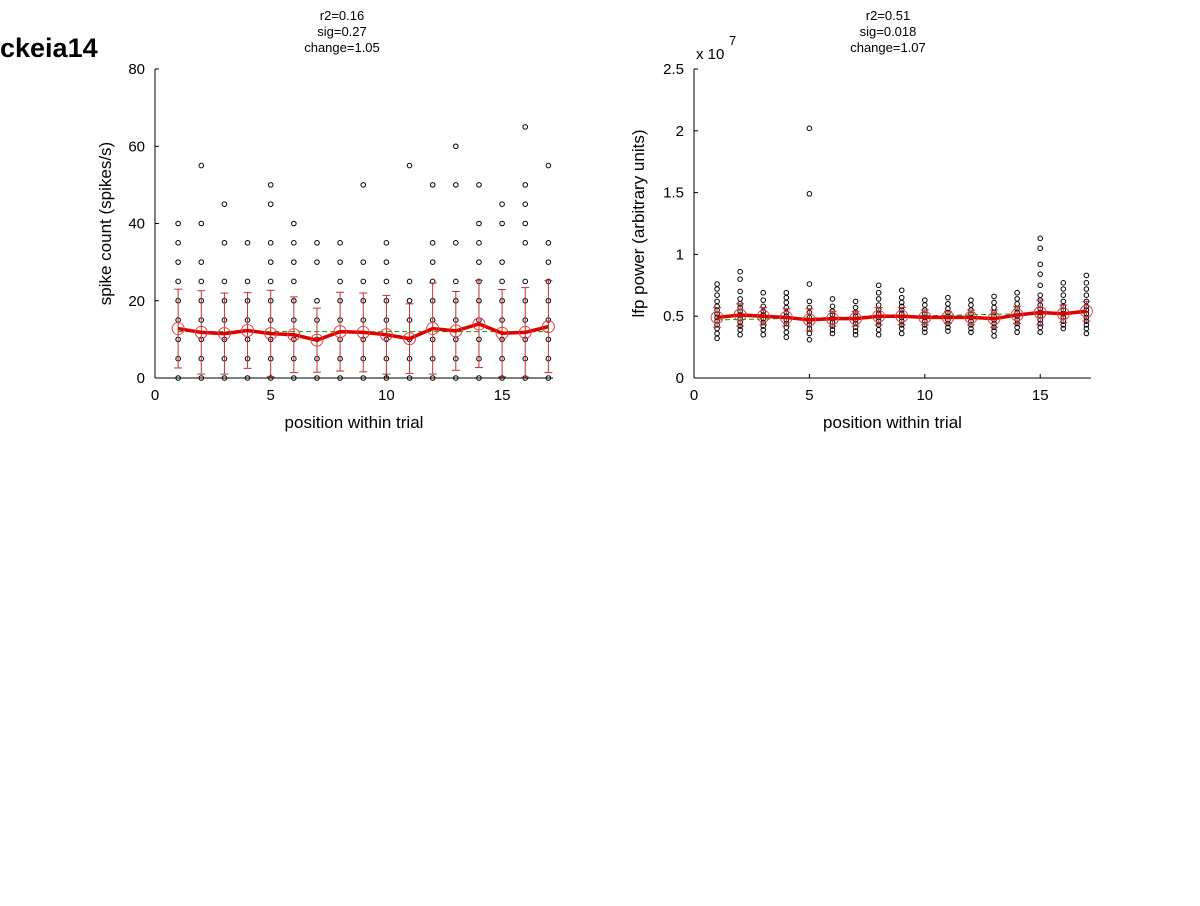 The width and height of the screenshot is (1200, 906). I want to click on figure-label: ckeia14, so click(49, 48).